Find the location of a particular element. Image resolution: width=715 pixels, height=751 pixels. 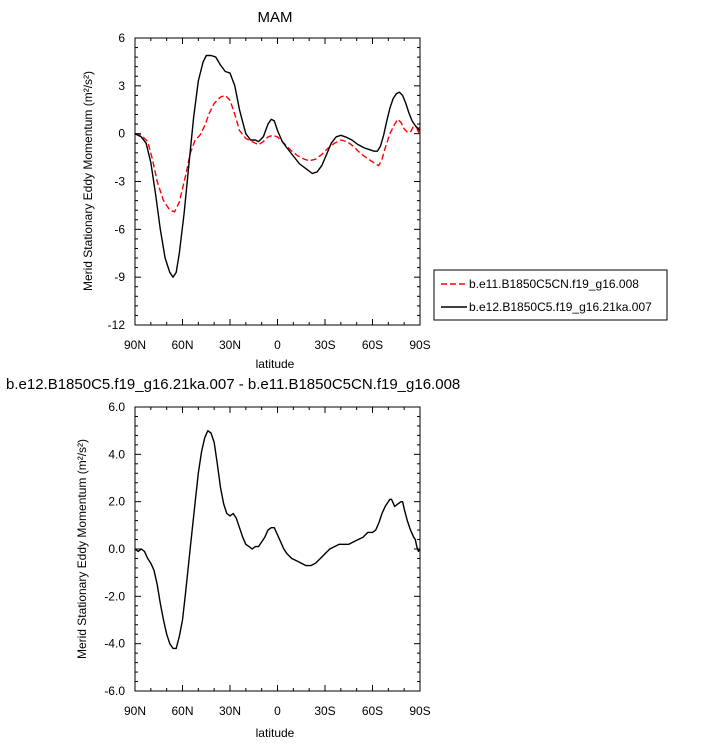

bottom-series-group is located at coordinates (277, 540).